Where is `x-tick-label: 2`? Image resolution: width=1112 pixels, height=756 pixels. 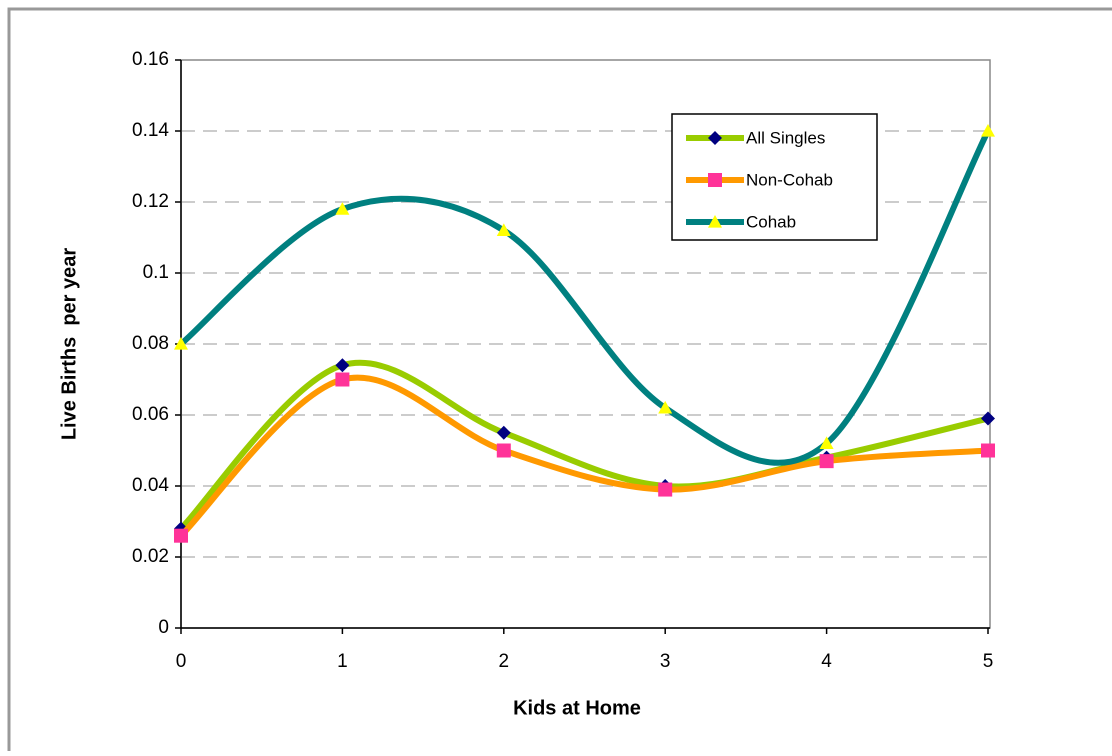 x-tick-label: 2 is located at coordinates (504, 661).